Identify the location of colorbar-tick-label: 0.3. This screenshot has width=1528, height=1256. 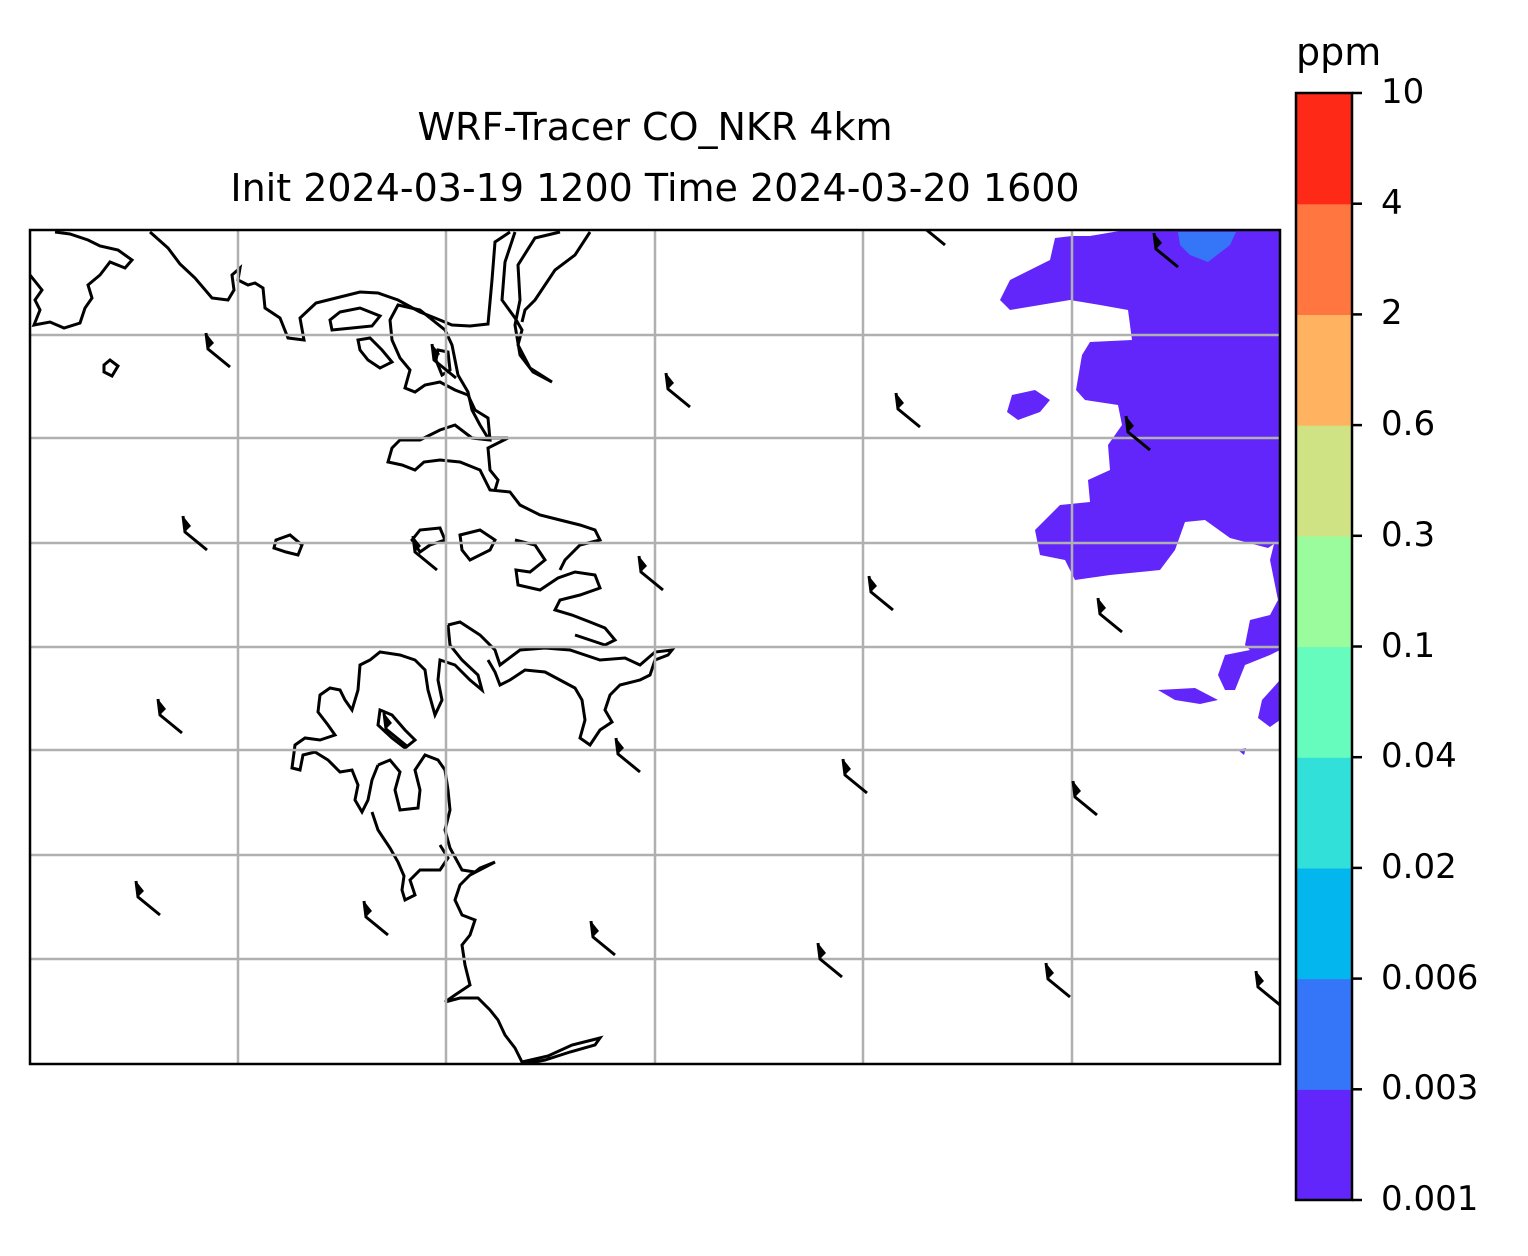
(1408, 534).